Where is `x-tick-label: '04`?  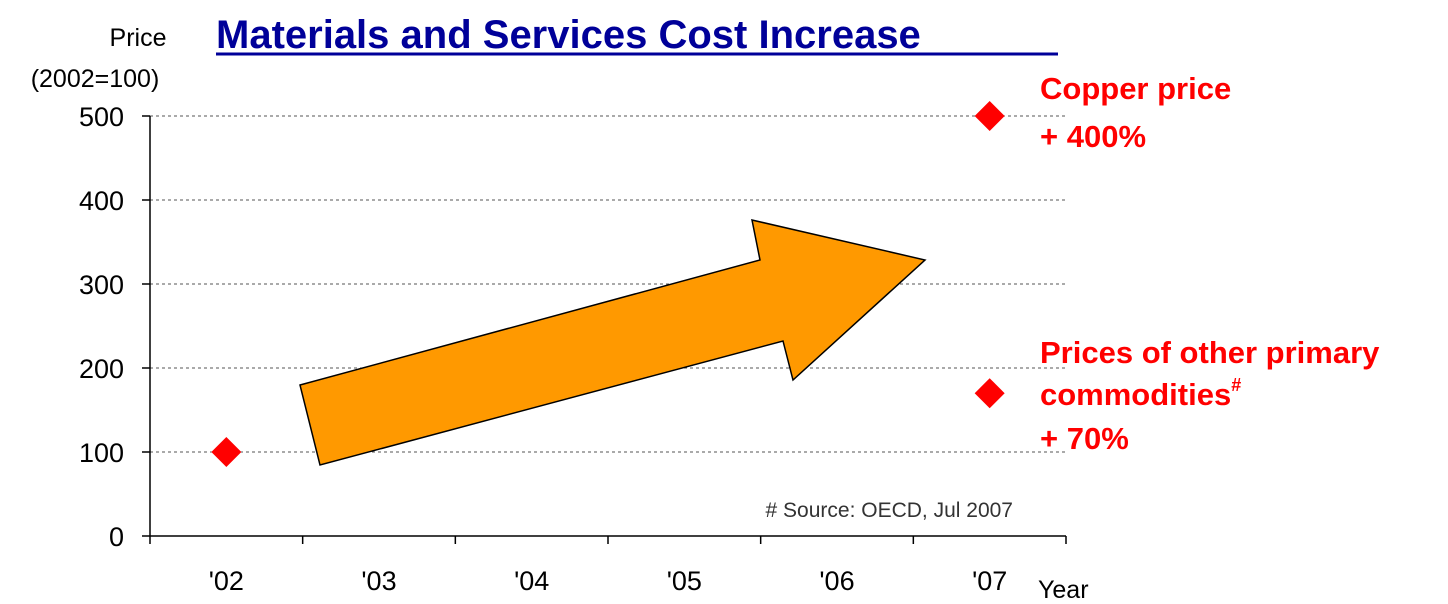 x-tick-label: '04 is located at coordinates (531, 581).